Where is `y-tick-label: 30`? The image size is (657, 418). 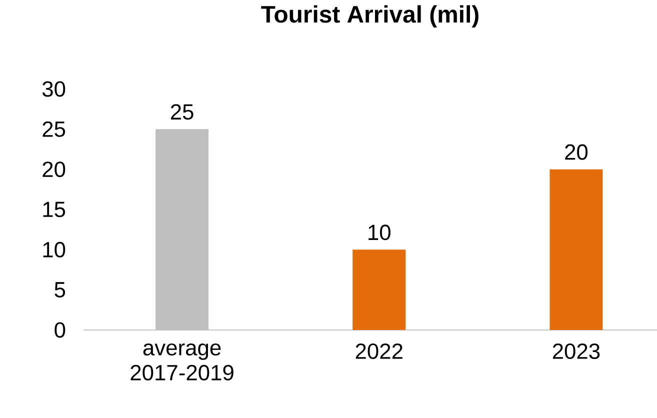
y-tick-label: 30 is located at coordinates (54, 89).